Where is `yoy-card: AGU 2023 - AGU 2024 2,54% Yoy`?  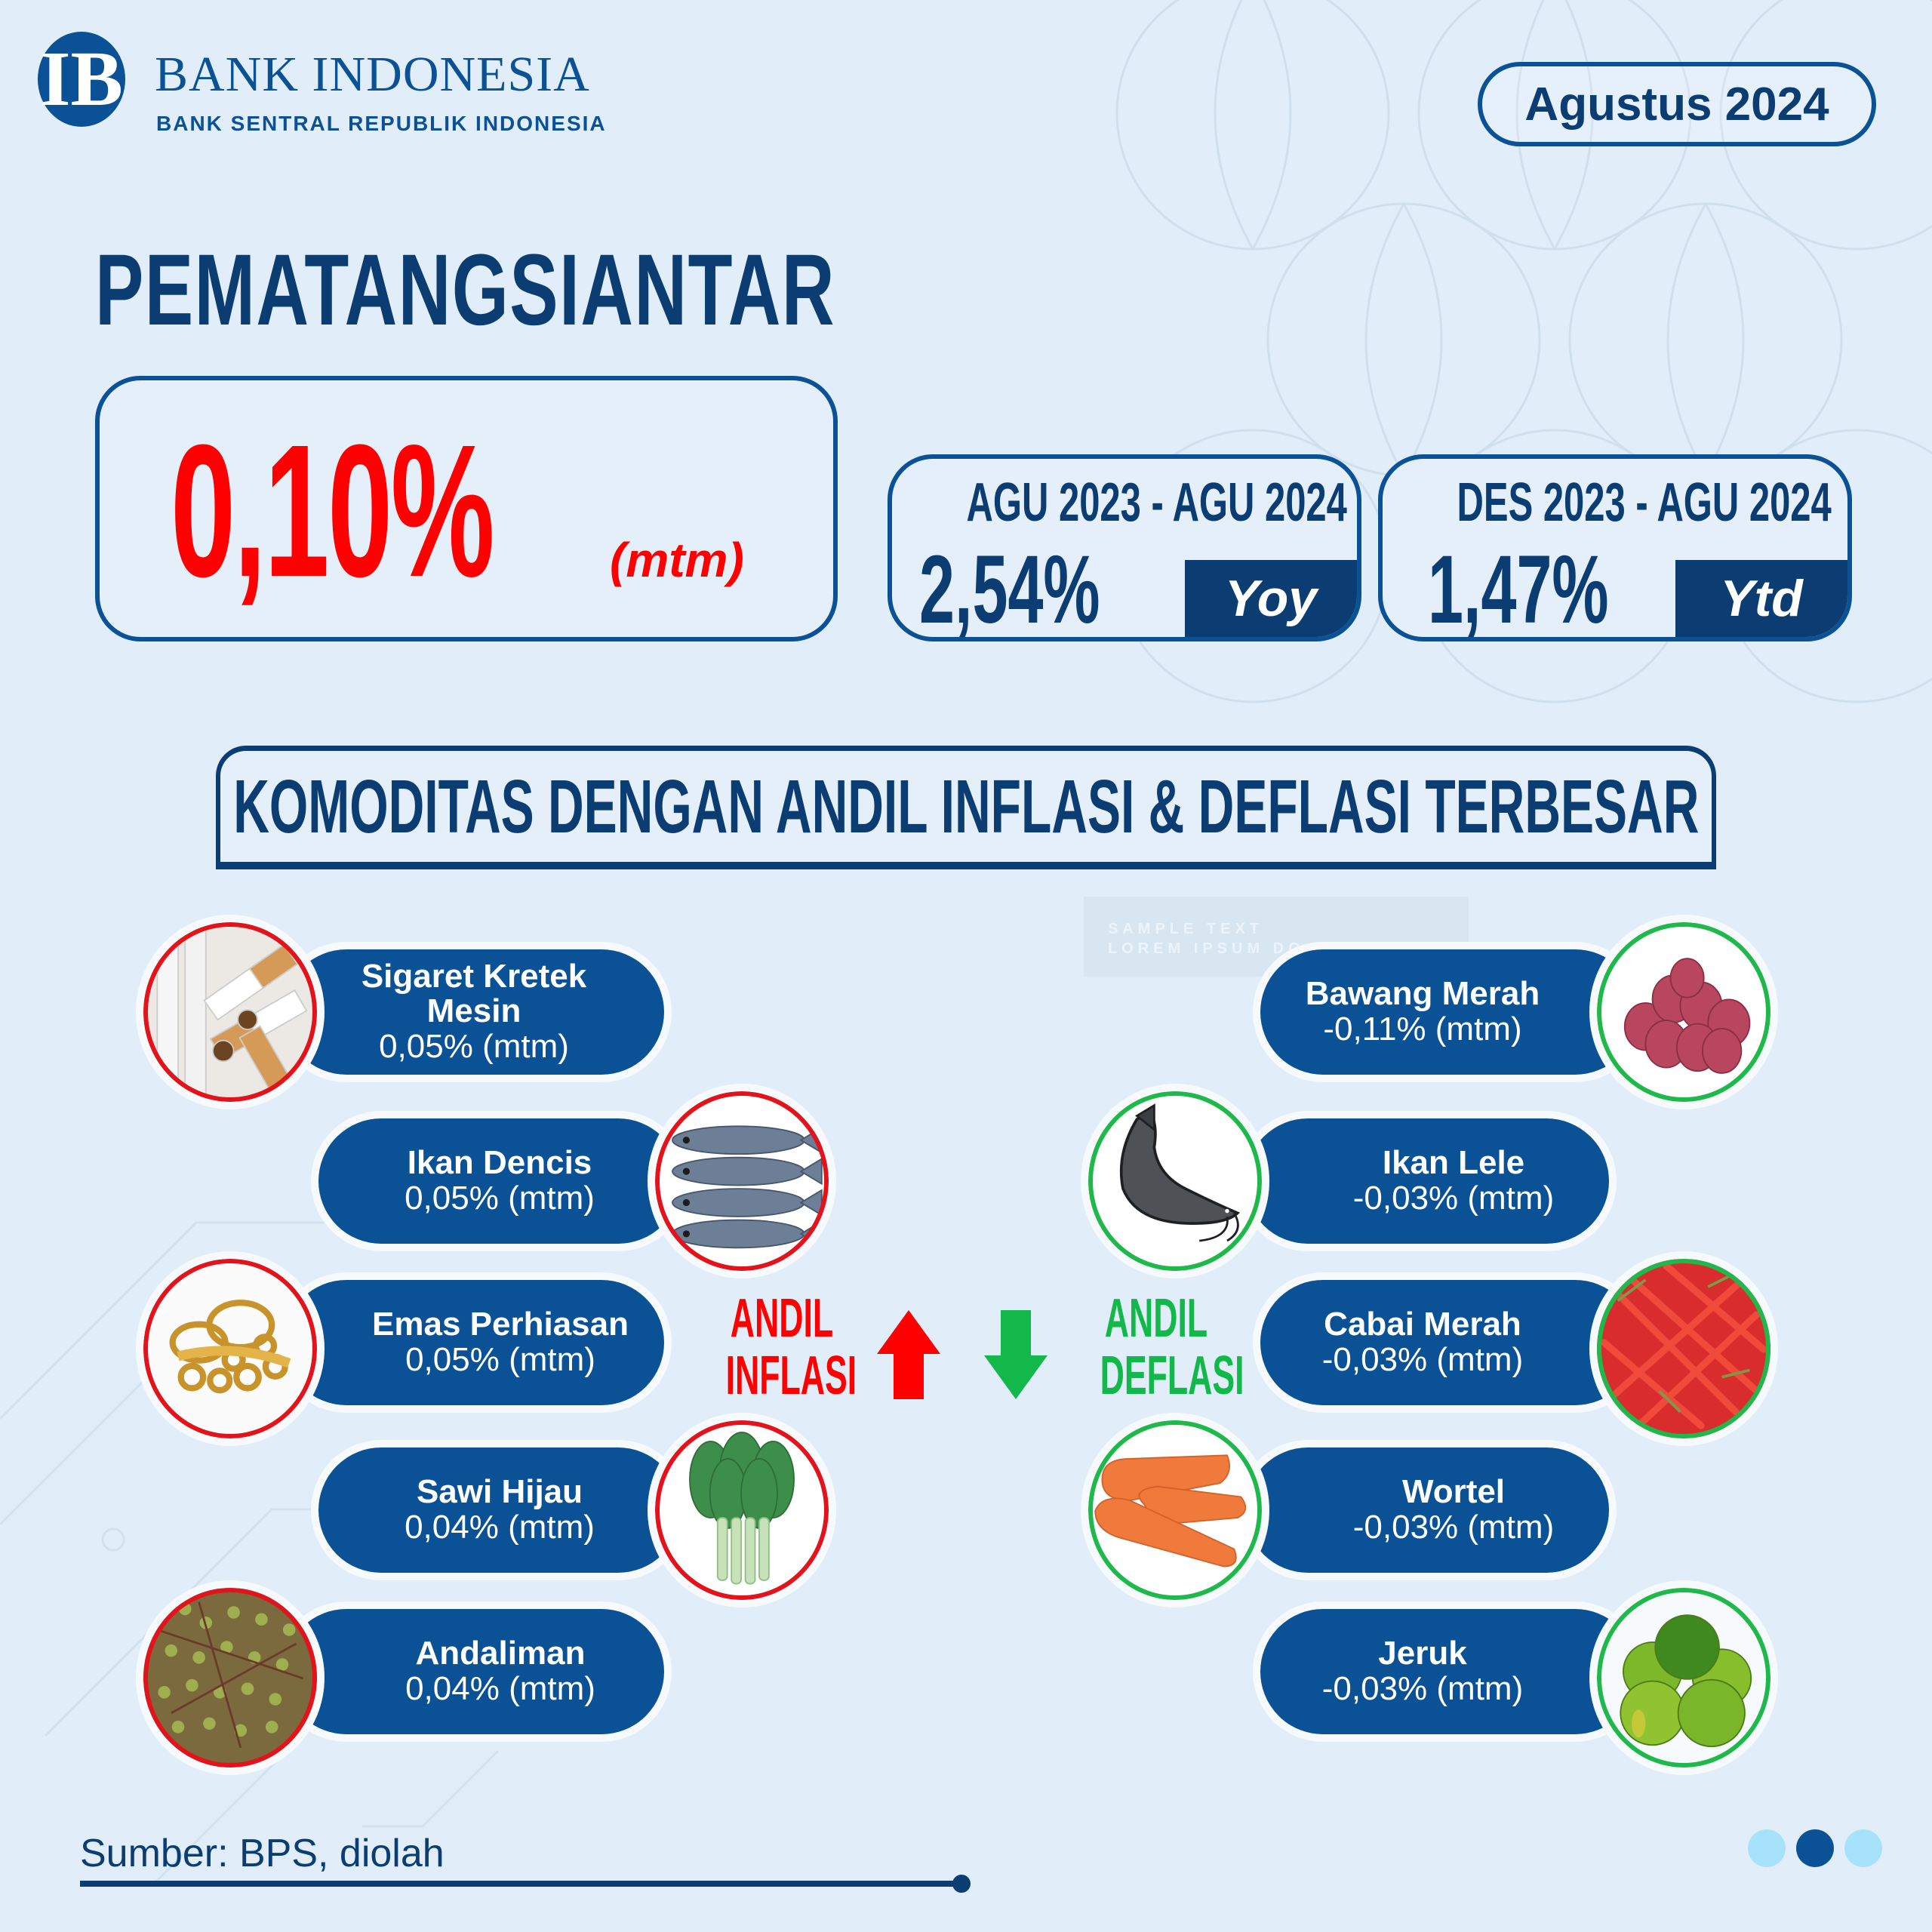
yoy-card: AGU 2023 - AGU 2024 2,54% Yoy is located at coordinates (1124, 547).